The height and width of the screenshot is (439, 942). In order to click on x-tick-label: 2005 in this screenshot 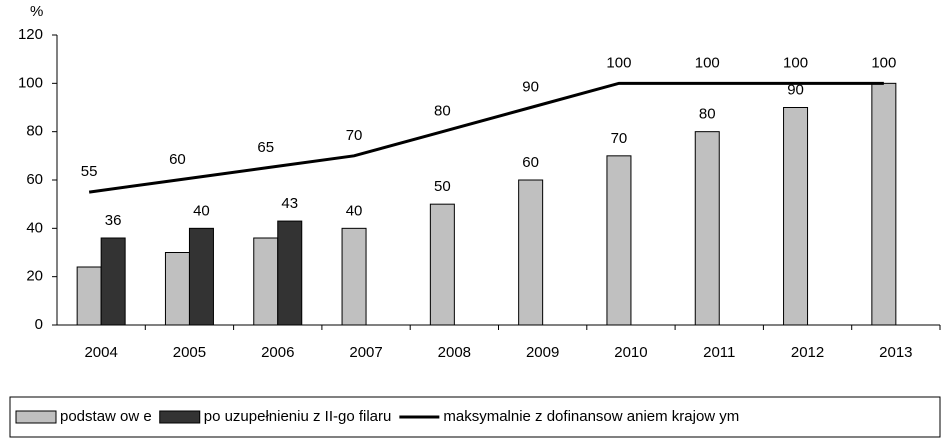, I will do `click(189, 352)`.